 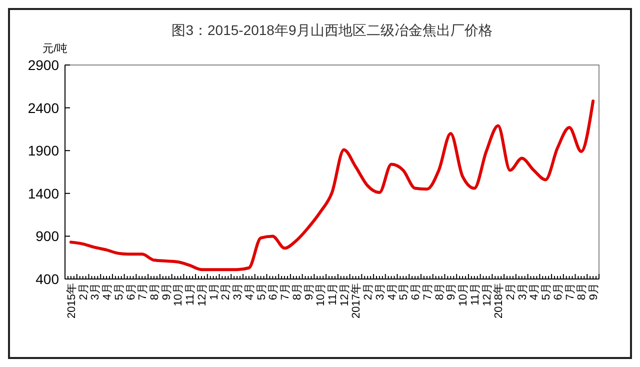 What do you see at coordinates (214, 291) in the screenshot?
I see `x-tick-label: 1月` at bounding box center [214, 291].